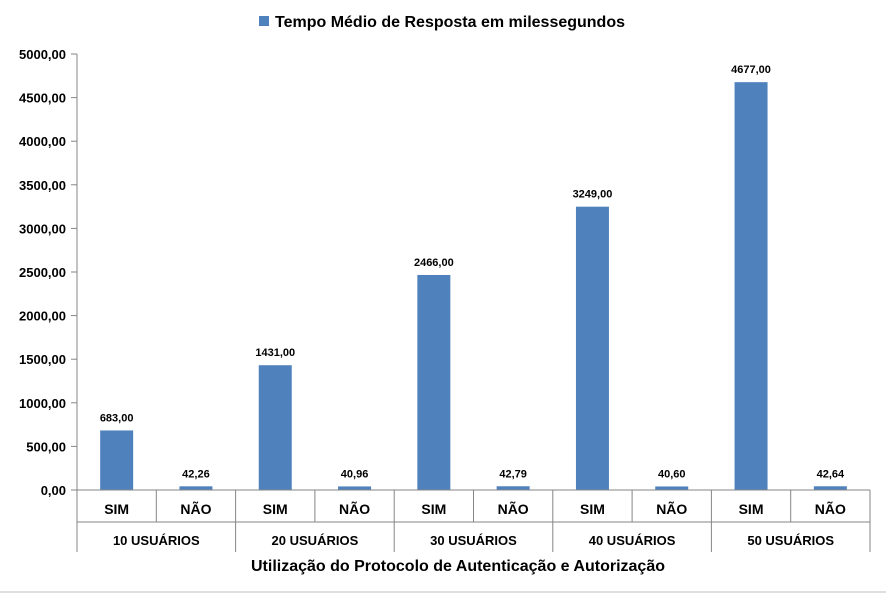  Describe the element at coordinates (450, 22) in the screenshot. I see `legend-label: Tempo Médio de Resposta em milessegundos` at that location.